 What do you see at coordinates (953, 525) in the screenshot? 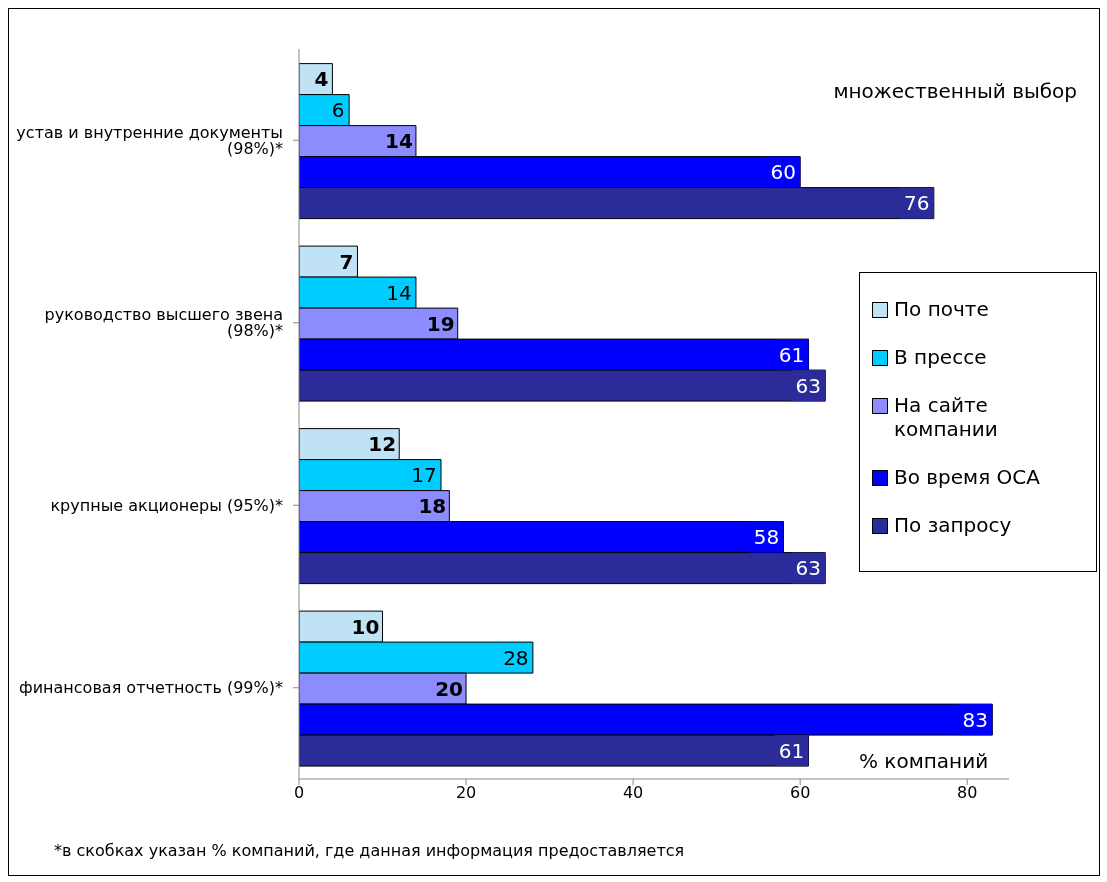
I see `legend-label: По запросу` at bounding box center [953, 525].